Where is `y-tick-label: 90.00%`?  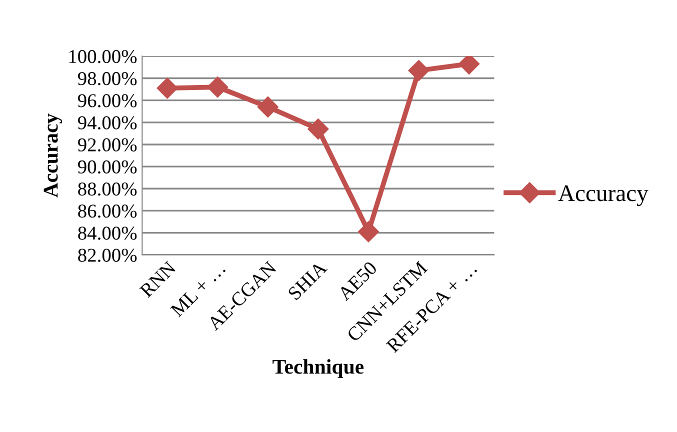
y-tick-label: 90.00% is located at coordinates (107, 167).